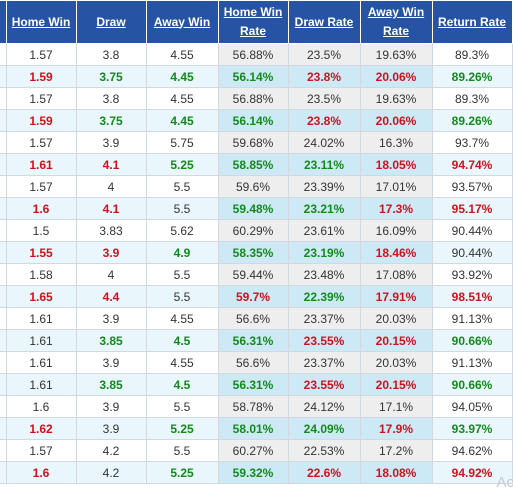  What do you see at coordinates (472, 142) in the screenshot?
I see `return-rate-cell: 93.7%` at bounding box center [472, 142].